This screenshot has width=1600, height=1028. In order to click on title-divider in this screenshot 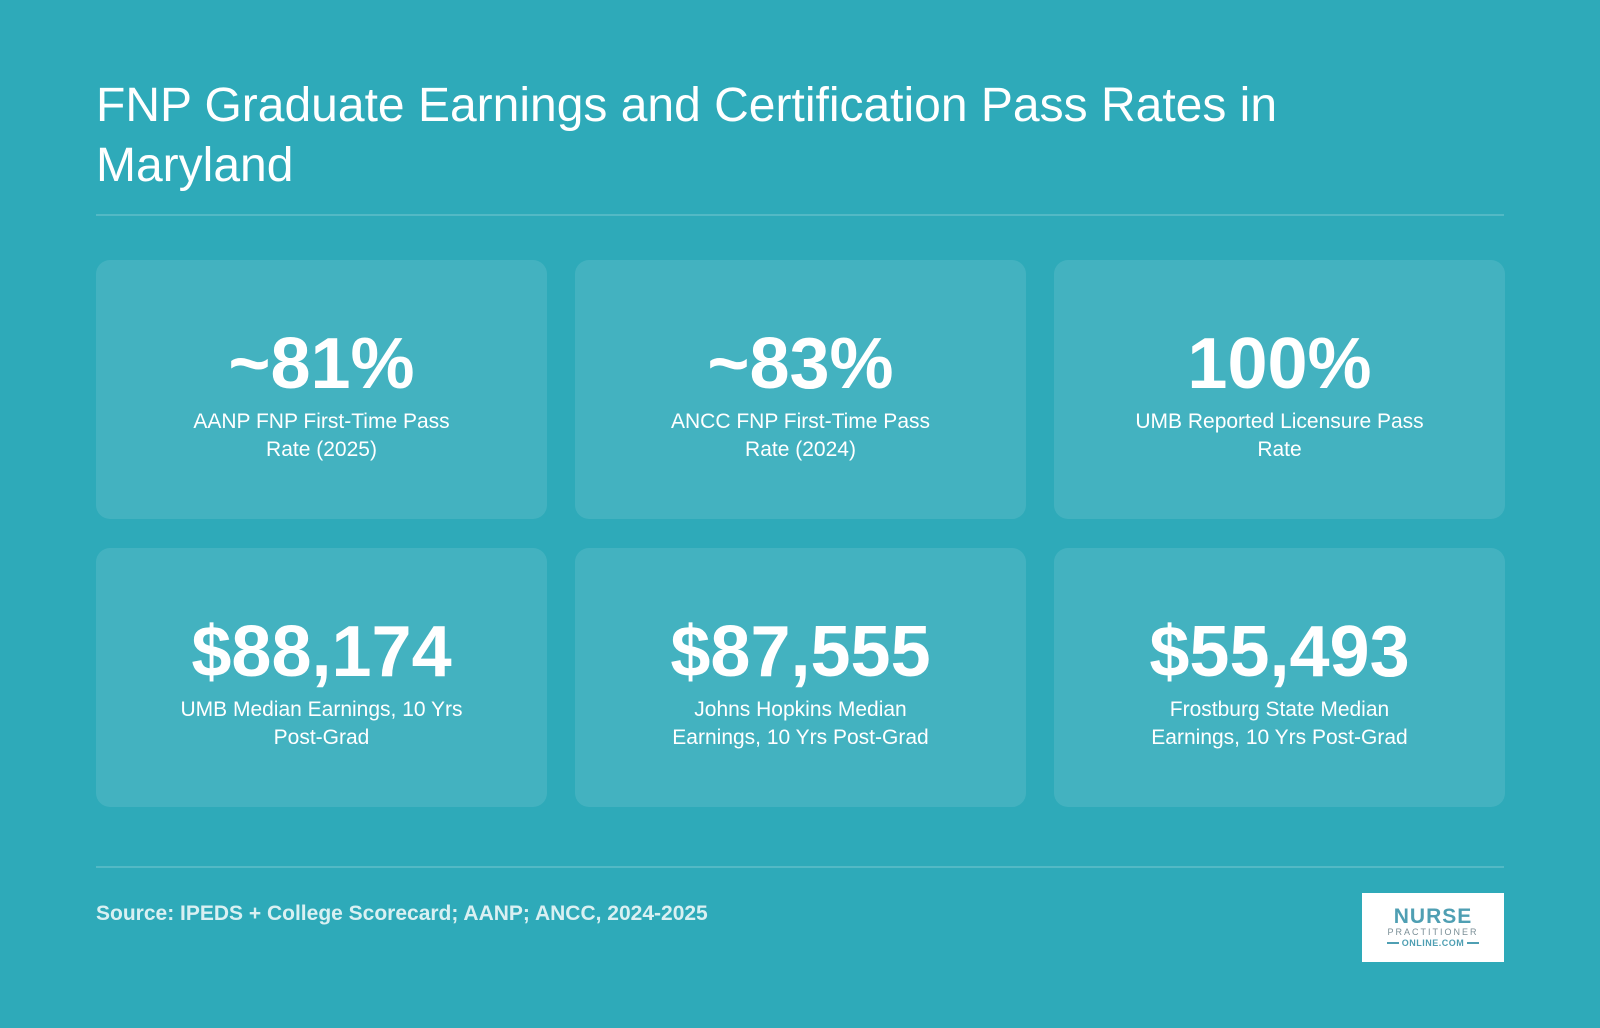, I will do `click(800, 215)`.